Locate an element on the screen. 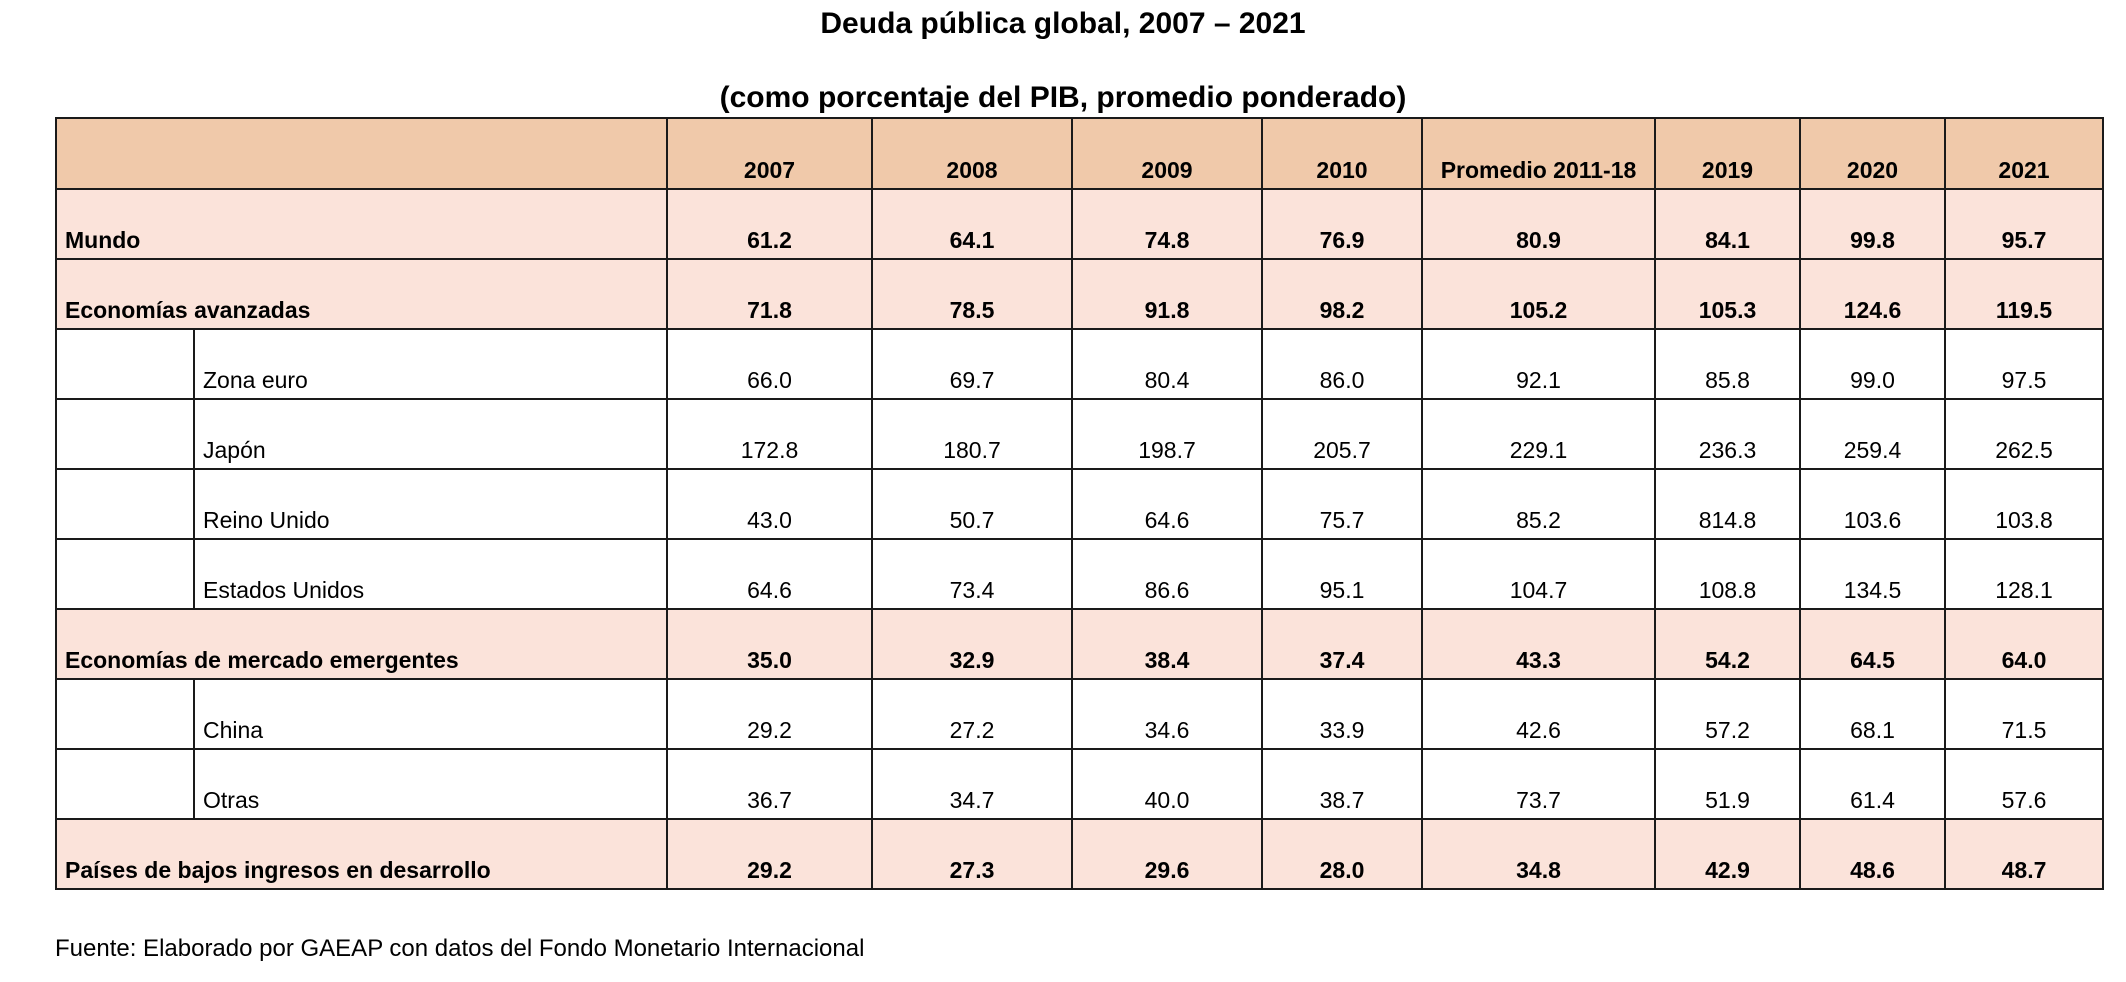 This screenshot has height=982, width=2126. table-cell: 128.1 is located at coordinates (2024, 574).